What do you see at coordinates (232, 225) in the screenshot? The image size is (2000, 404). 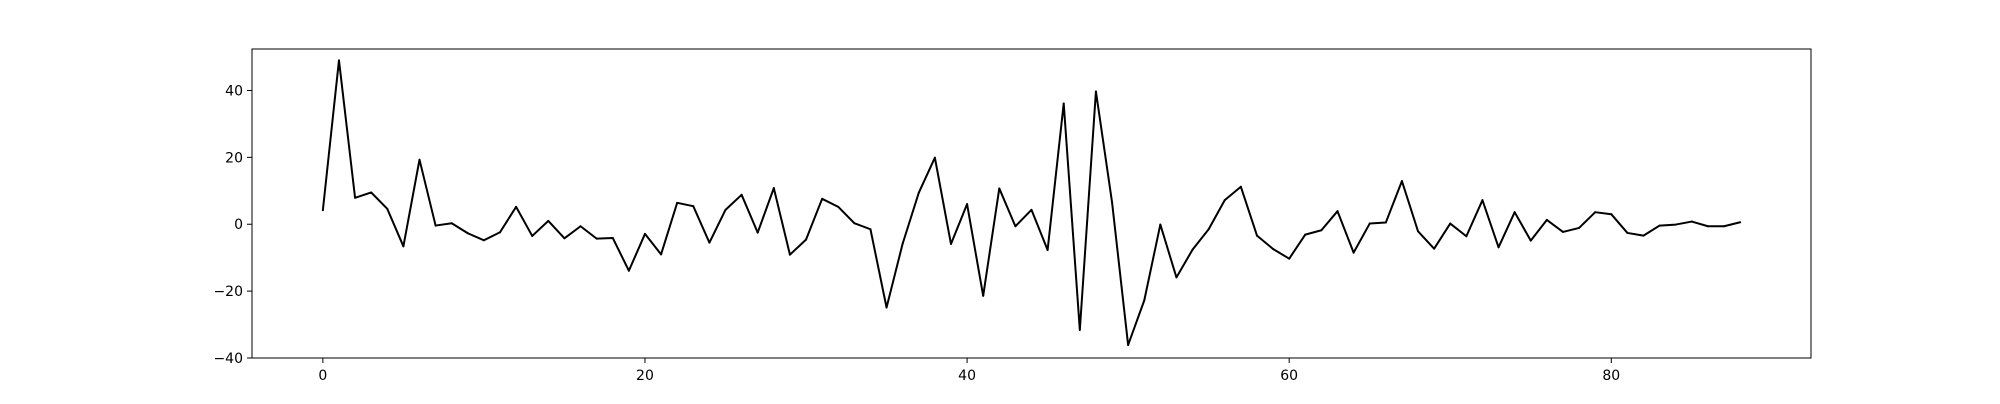 I see `y-axis-ticks: −40 −20 0 20 40` at bounding box center [232, 225].